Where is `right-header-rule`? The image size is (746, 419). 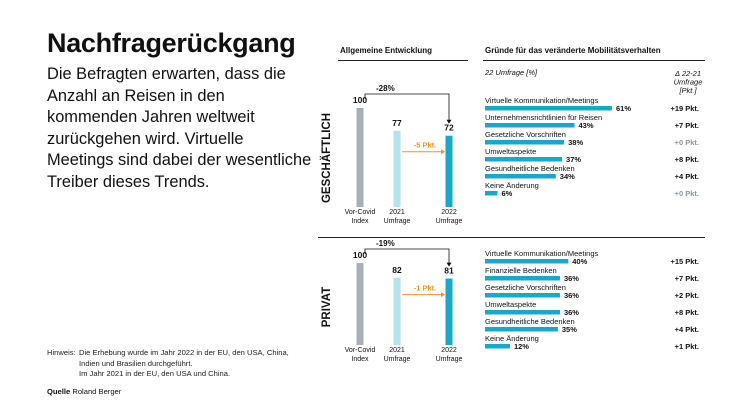 right-header-rule is located at coordinates (594, 60).